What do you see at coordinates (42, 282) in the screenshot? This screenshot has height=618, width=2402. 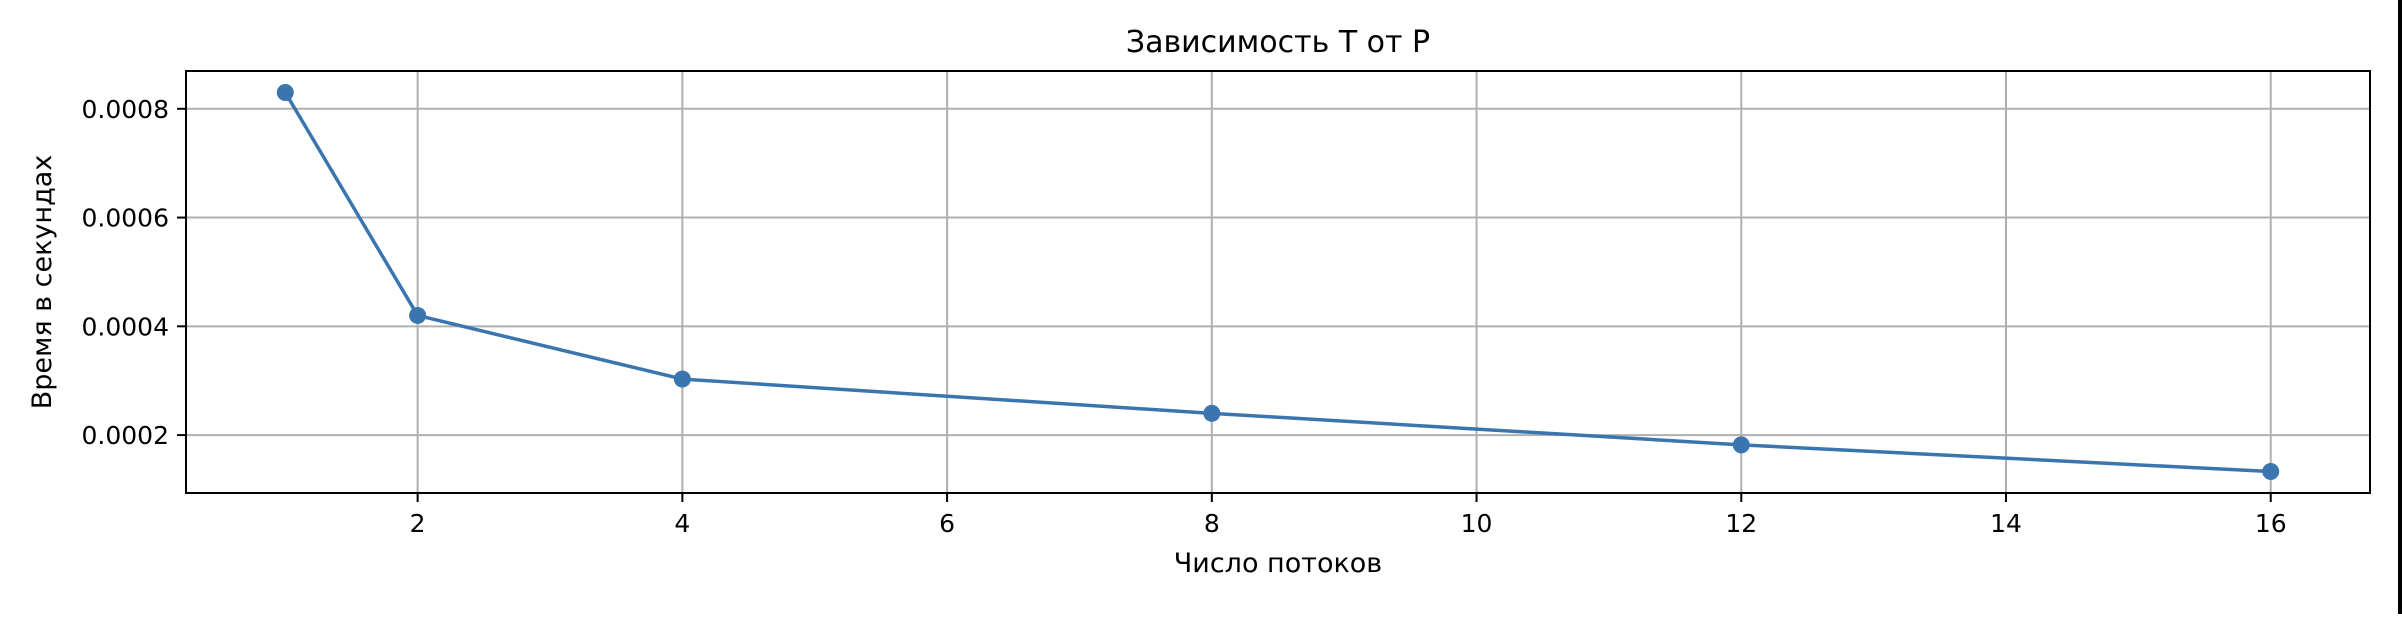 I see `y-axis-label: Время в секундах` at bounding box center [42, 282].